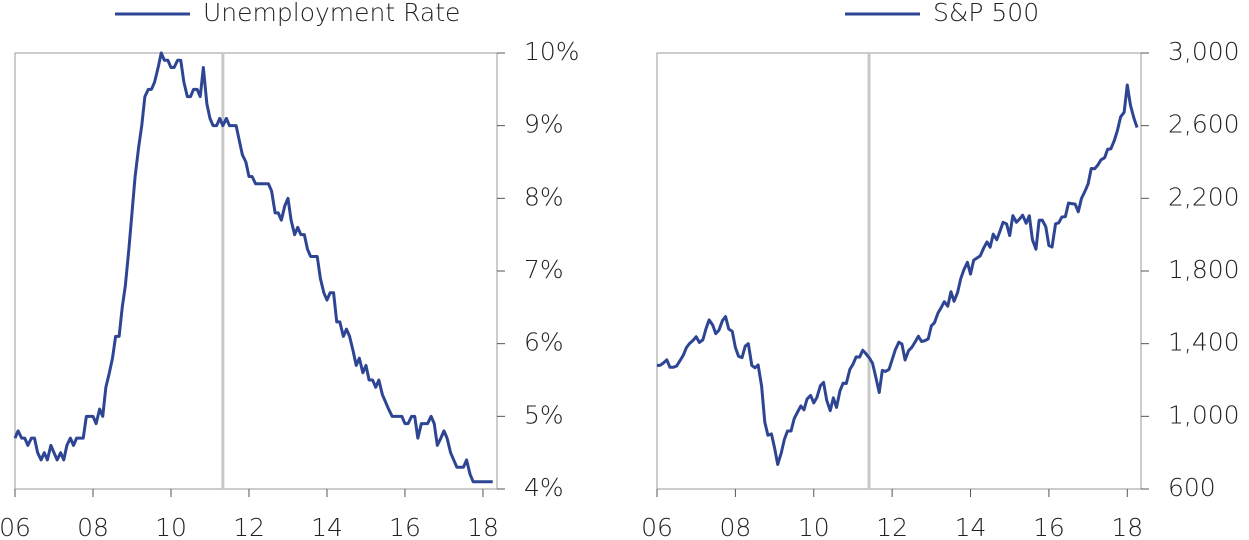 The image size is (1249, 540). Describe the element at coordinates (544, 414) in the screenshot. I see `y-tick-label: 5%` at that location.